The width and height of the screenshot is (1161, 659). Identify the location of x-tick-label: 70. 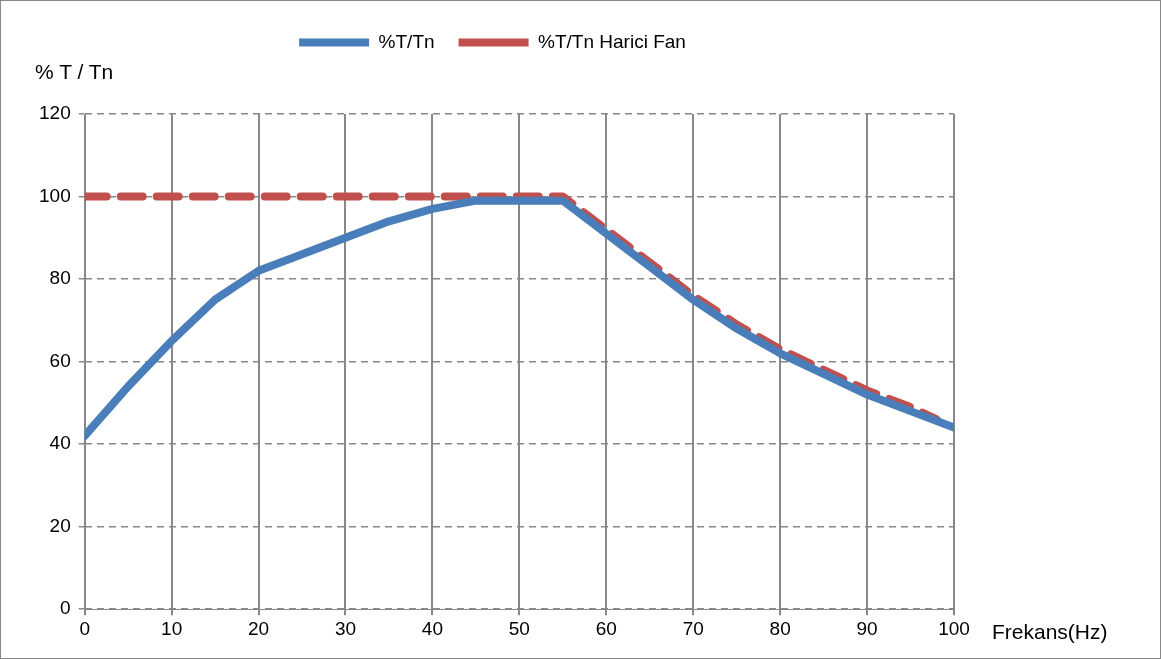
(693, 628).